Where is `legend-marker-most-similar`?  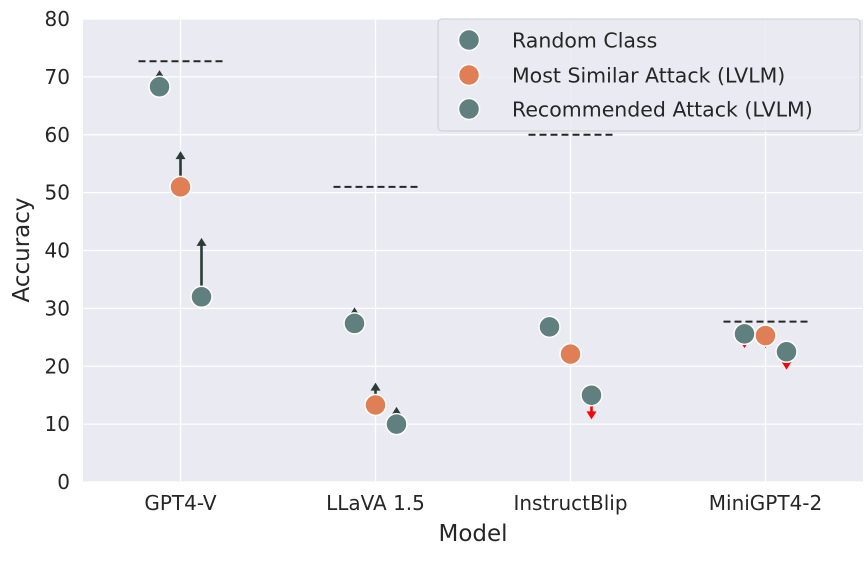
legend-marker-most-similar is located at coordinates (469, 75).